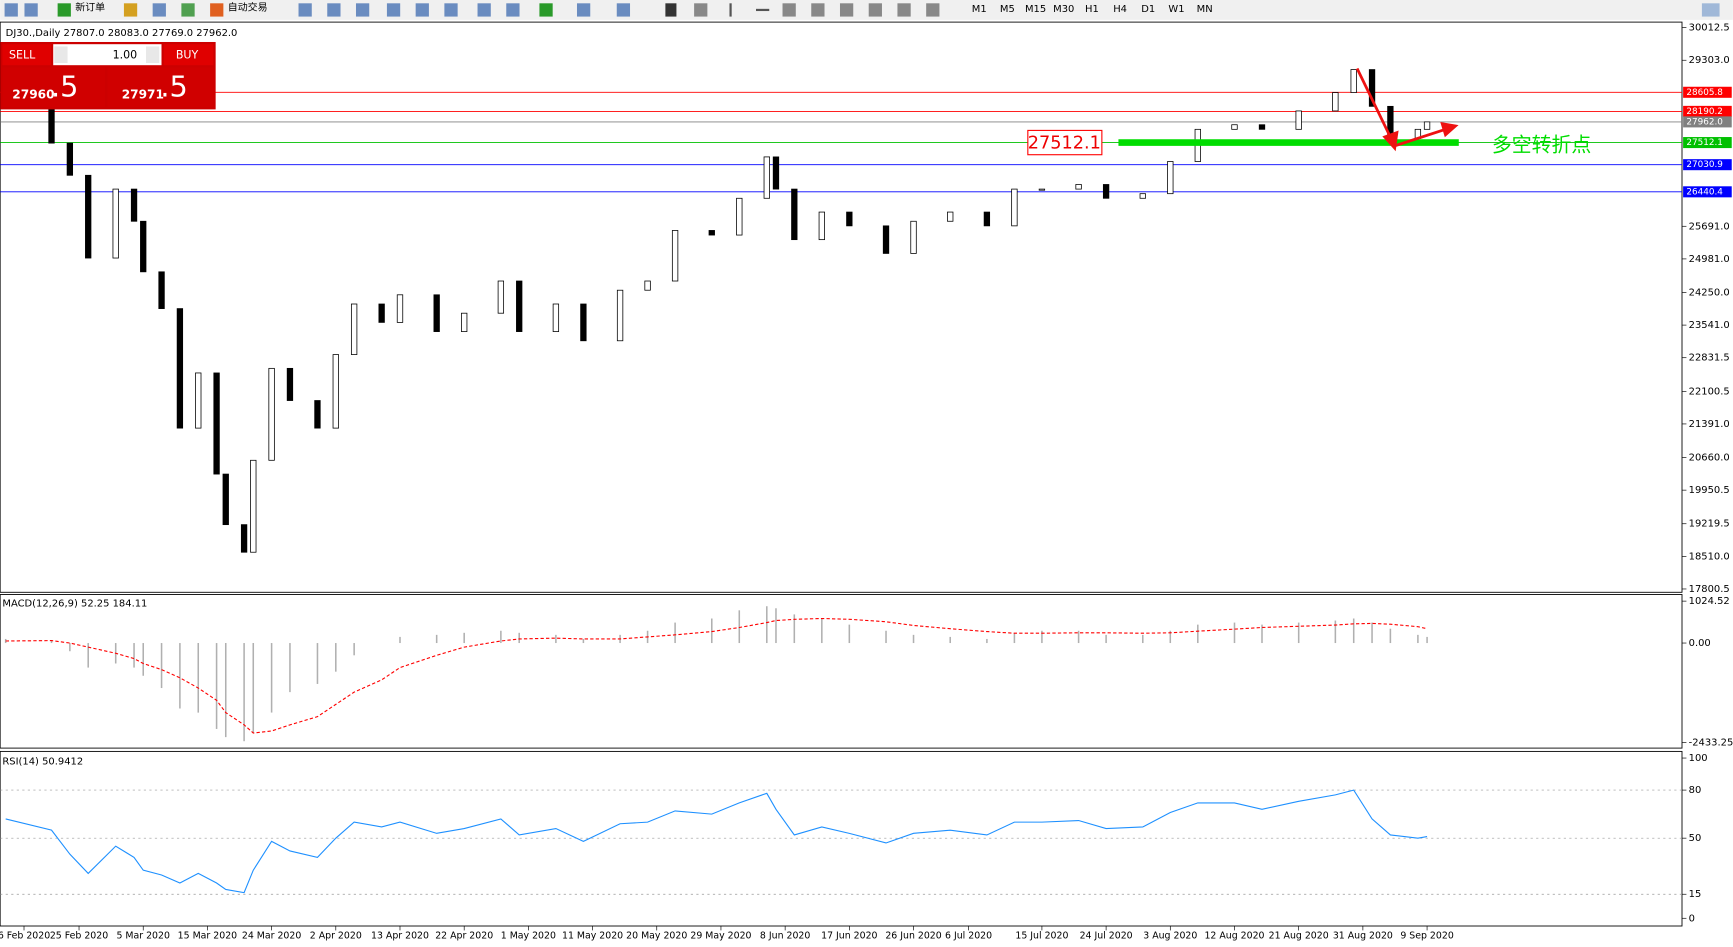 This screenshot has height=947, width=1733. Describe the element at coordinates (849, 935) in the screenshot. I see `x-tick-label: 17 Jun 2020` at that location.